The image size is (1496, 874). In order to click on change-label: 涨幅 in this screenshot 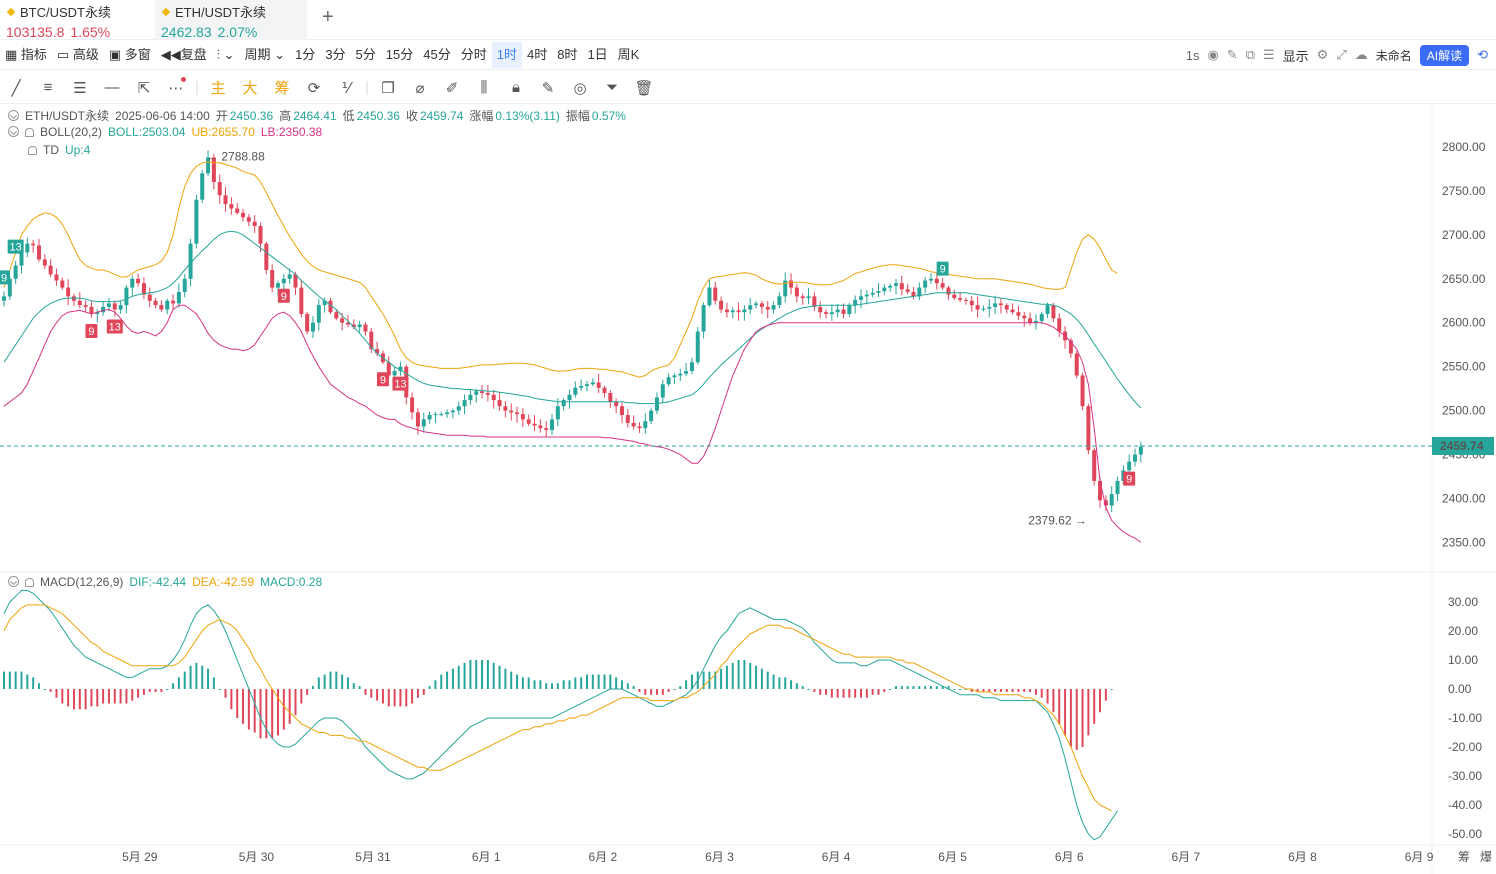, I will do `click(481, 116)`.